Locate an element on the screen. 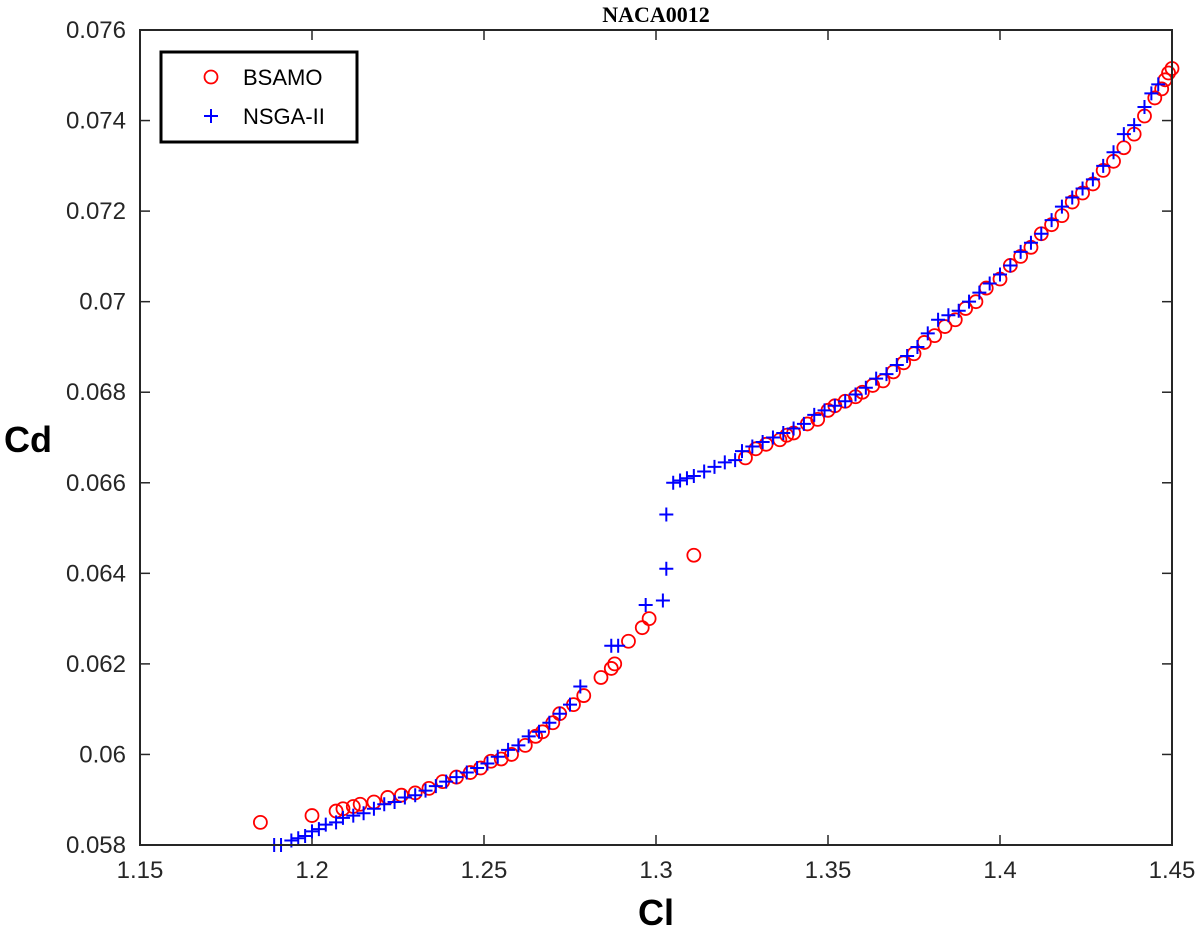 Image resolution: width=1200 pixels, height=941 pixels. y-tick-label: 0.06 is located at coordinates (102, 754).